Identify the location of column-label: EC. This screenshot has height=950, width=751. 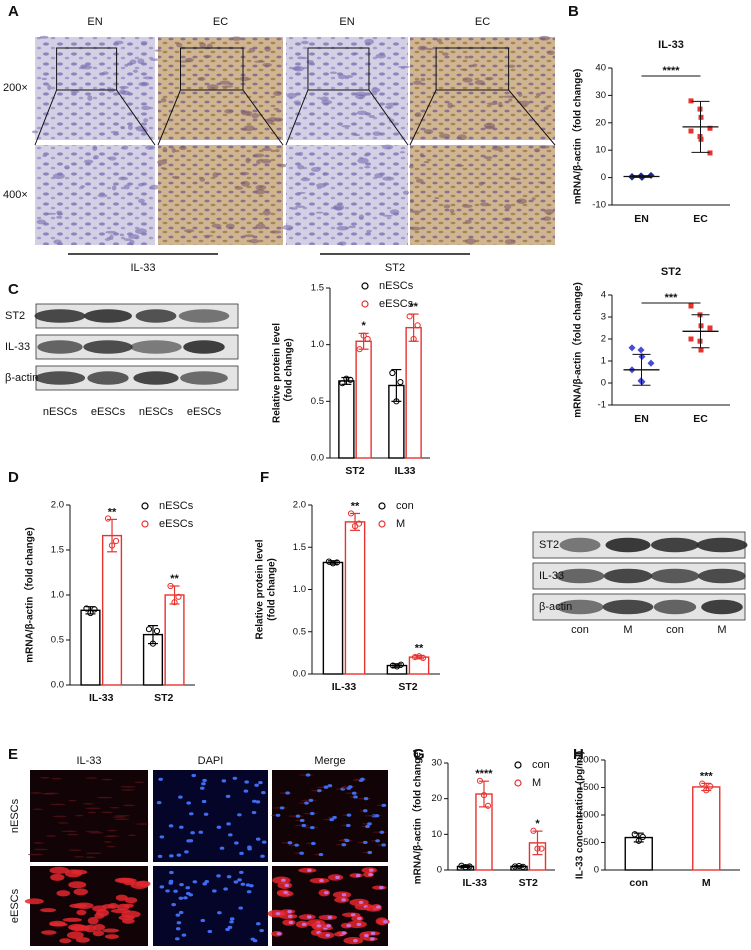
(482, 22).